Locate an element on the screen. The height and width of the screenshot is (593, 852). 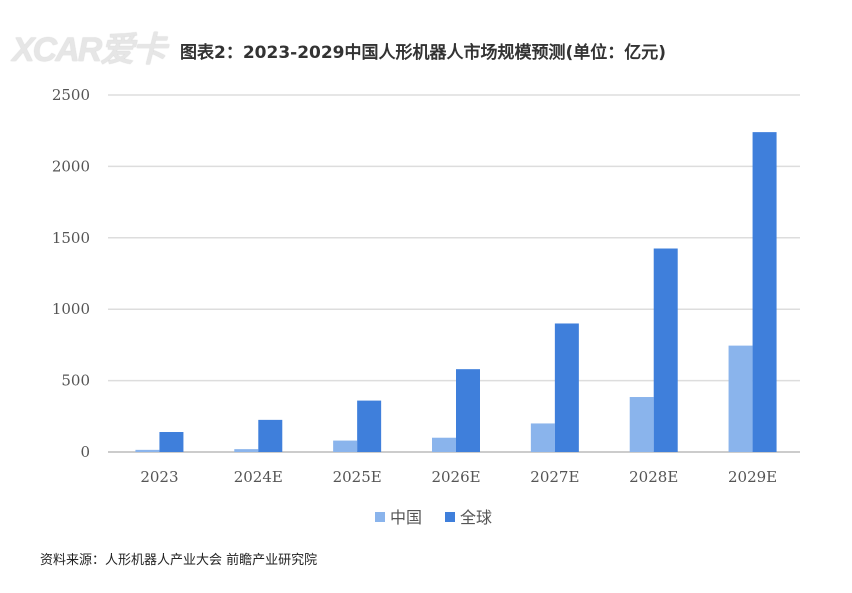
bar-全球-2027E is located at coordinates (566, 387).